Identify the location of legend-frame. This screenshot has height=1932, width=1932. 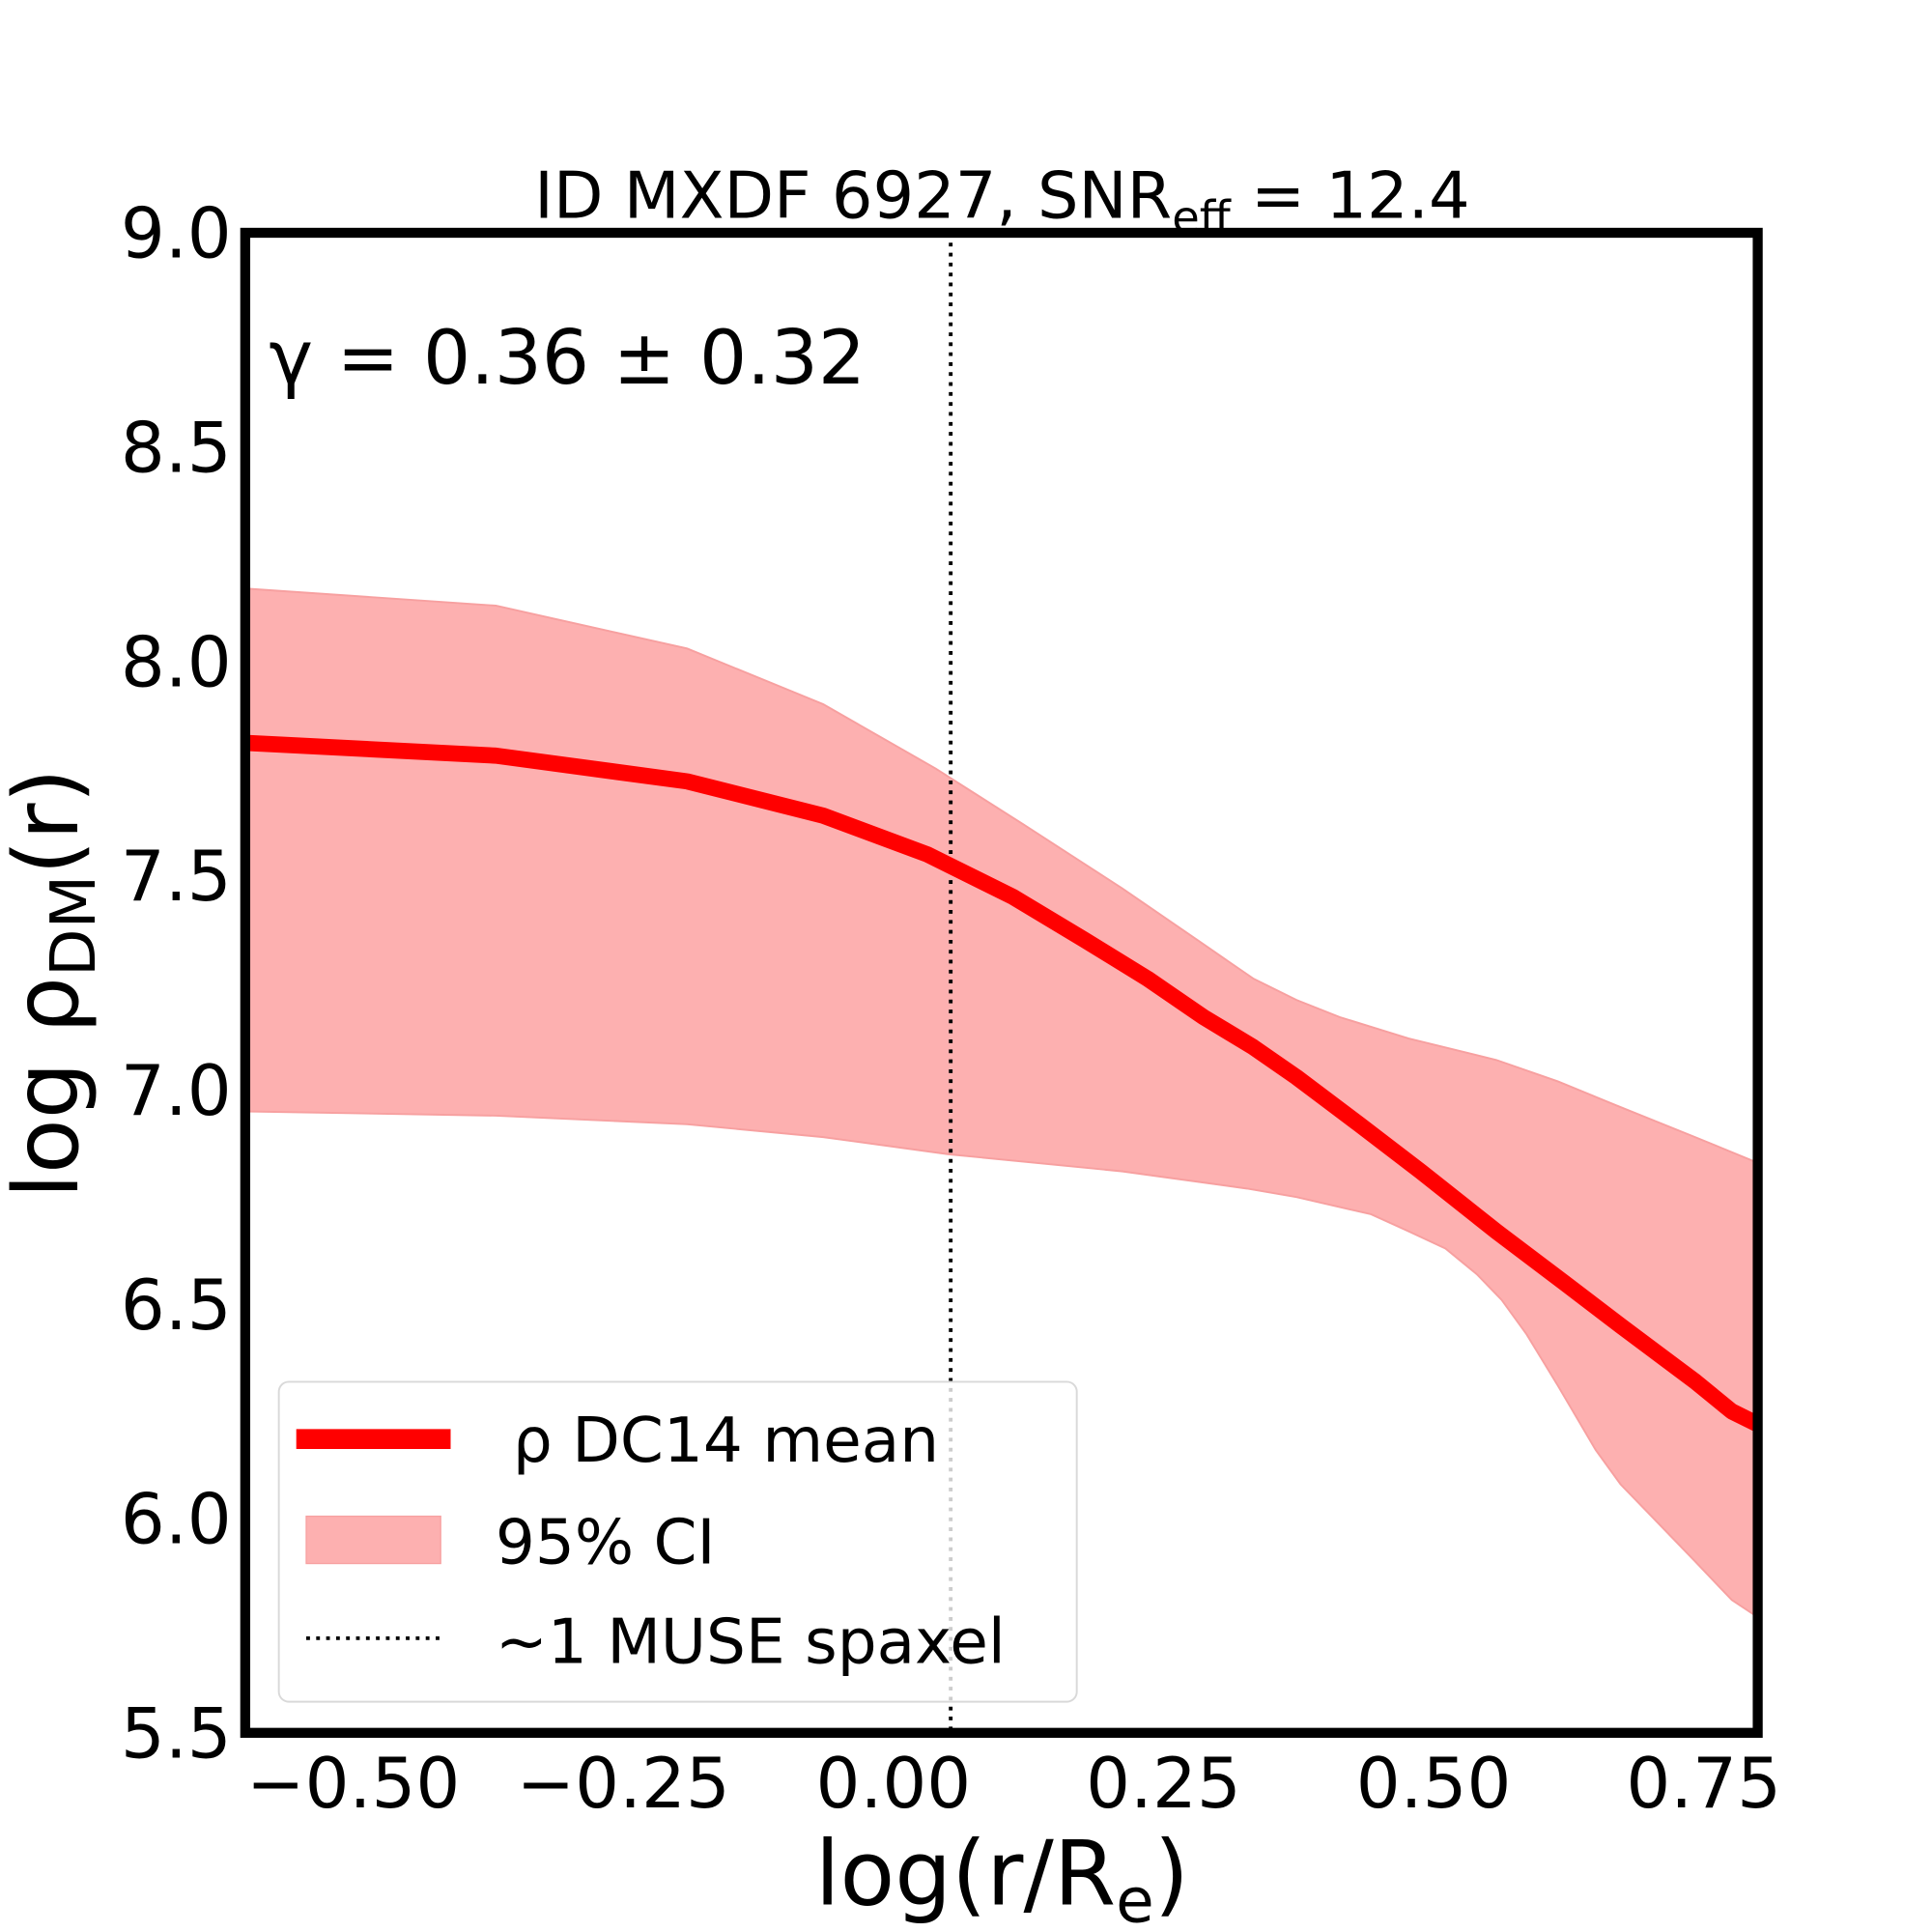
(677, 1541).